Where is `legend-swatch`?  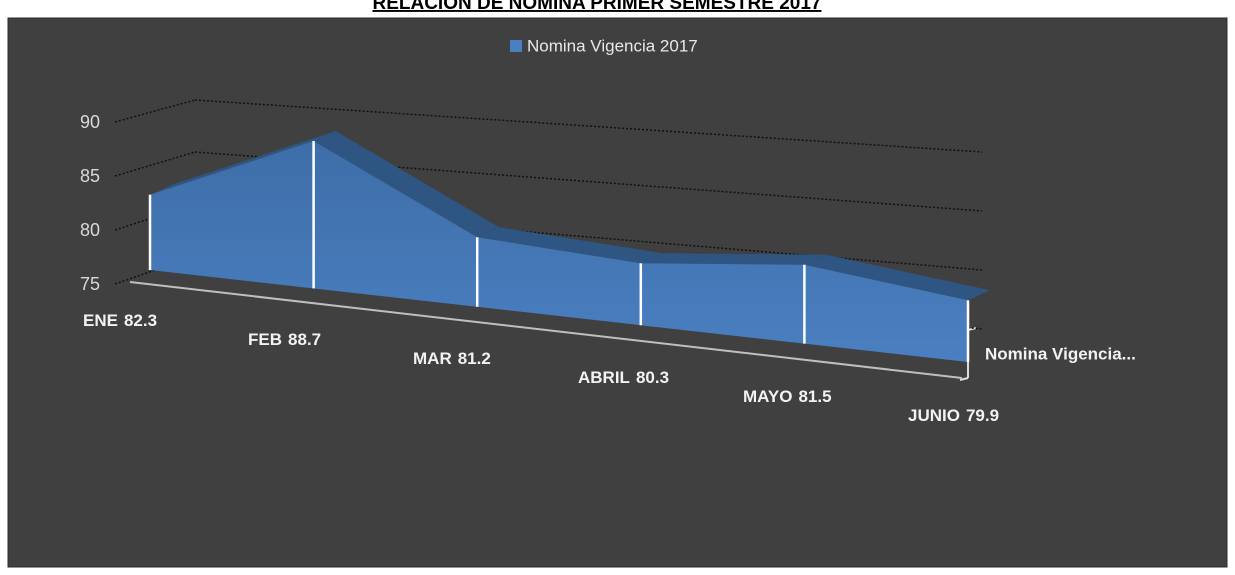 legend-swatch is located at coordinates (516, 46).